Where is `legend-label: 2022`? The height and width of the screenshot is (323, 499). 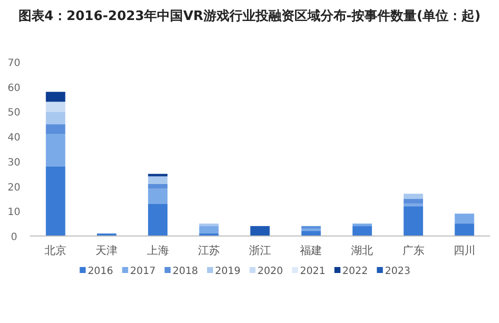 legend-label: 2022 is located at coordinates (355, 271).